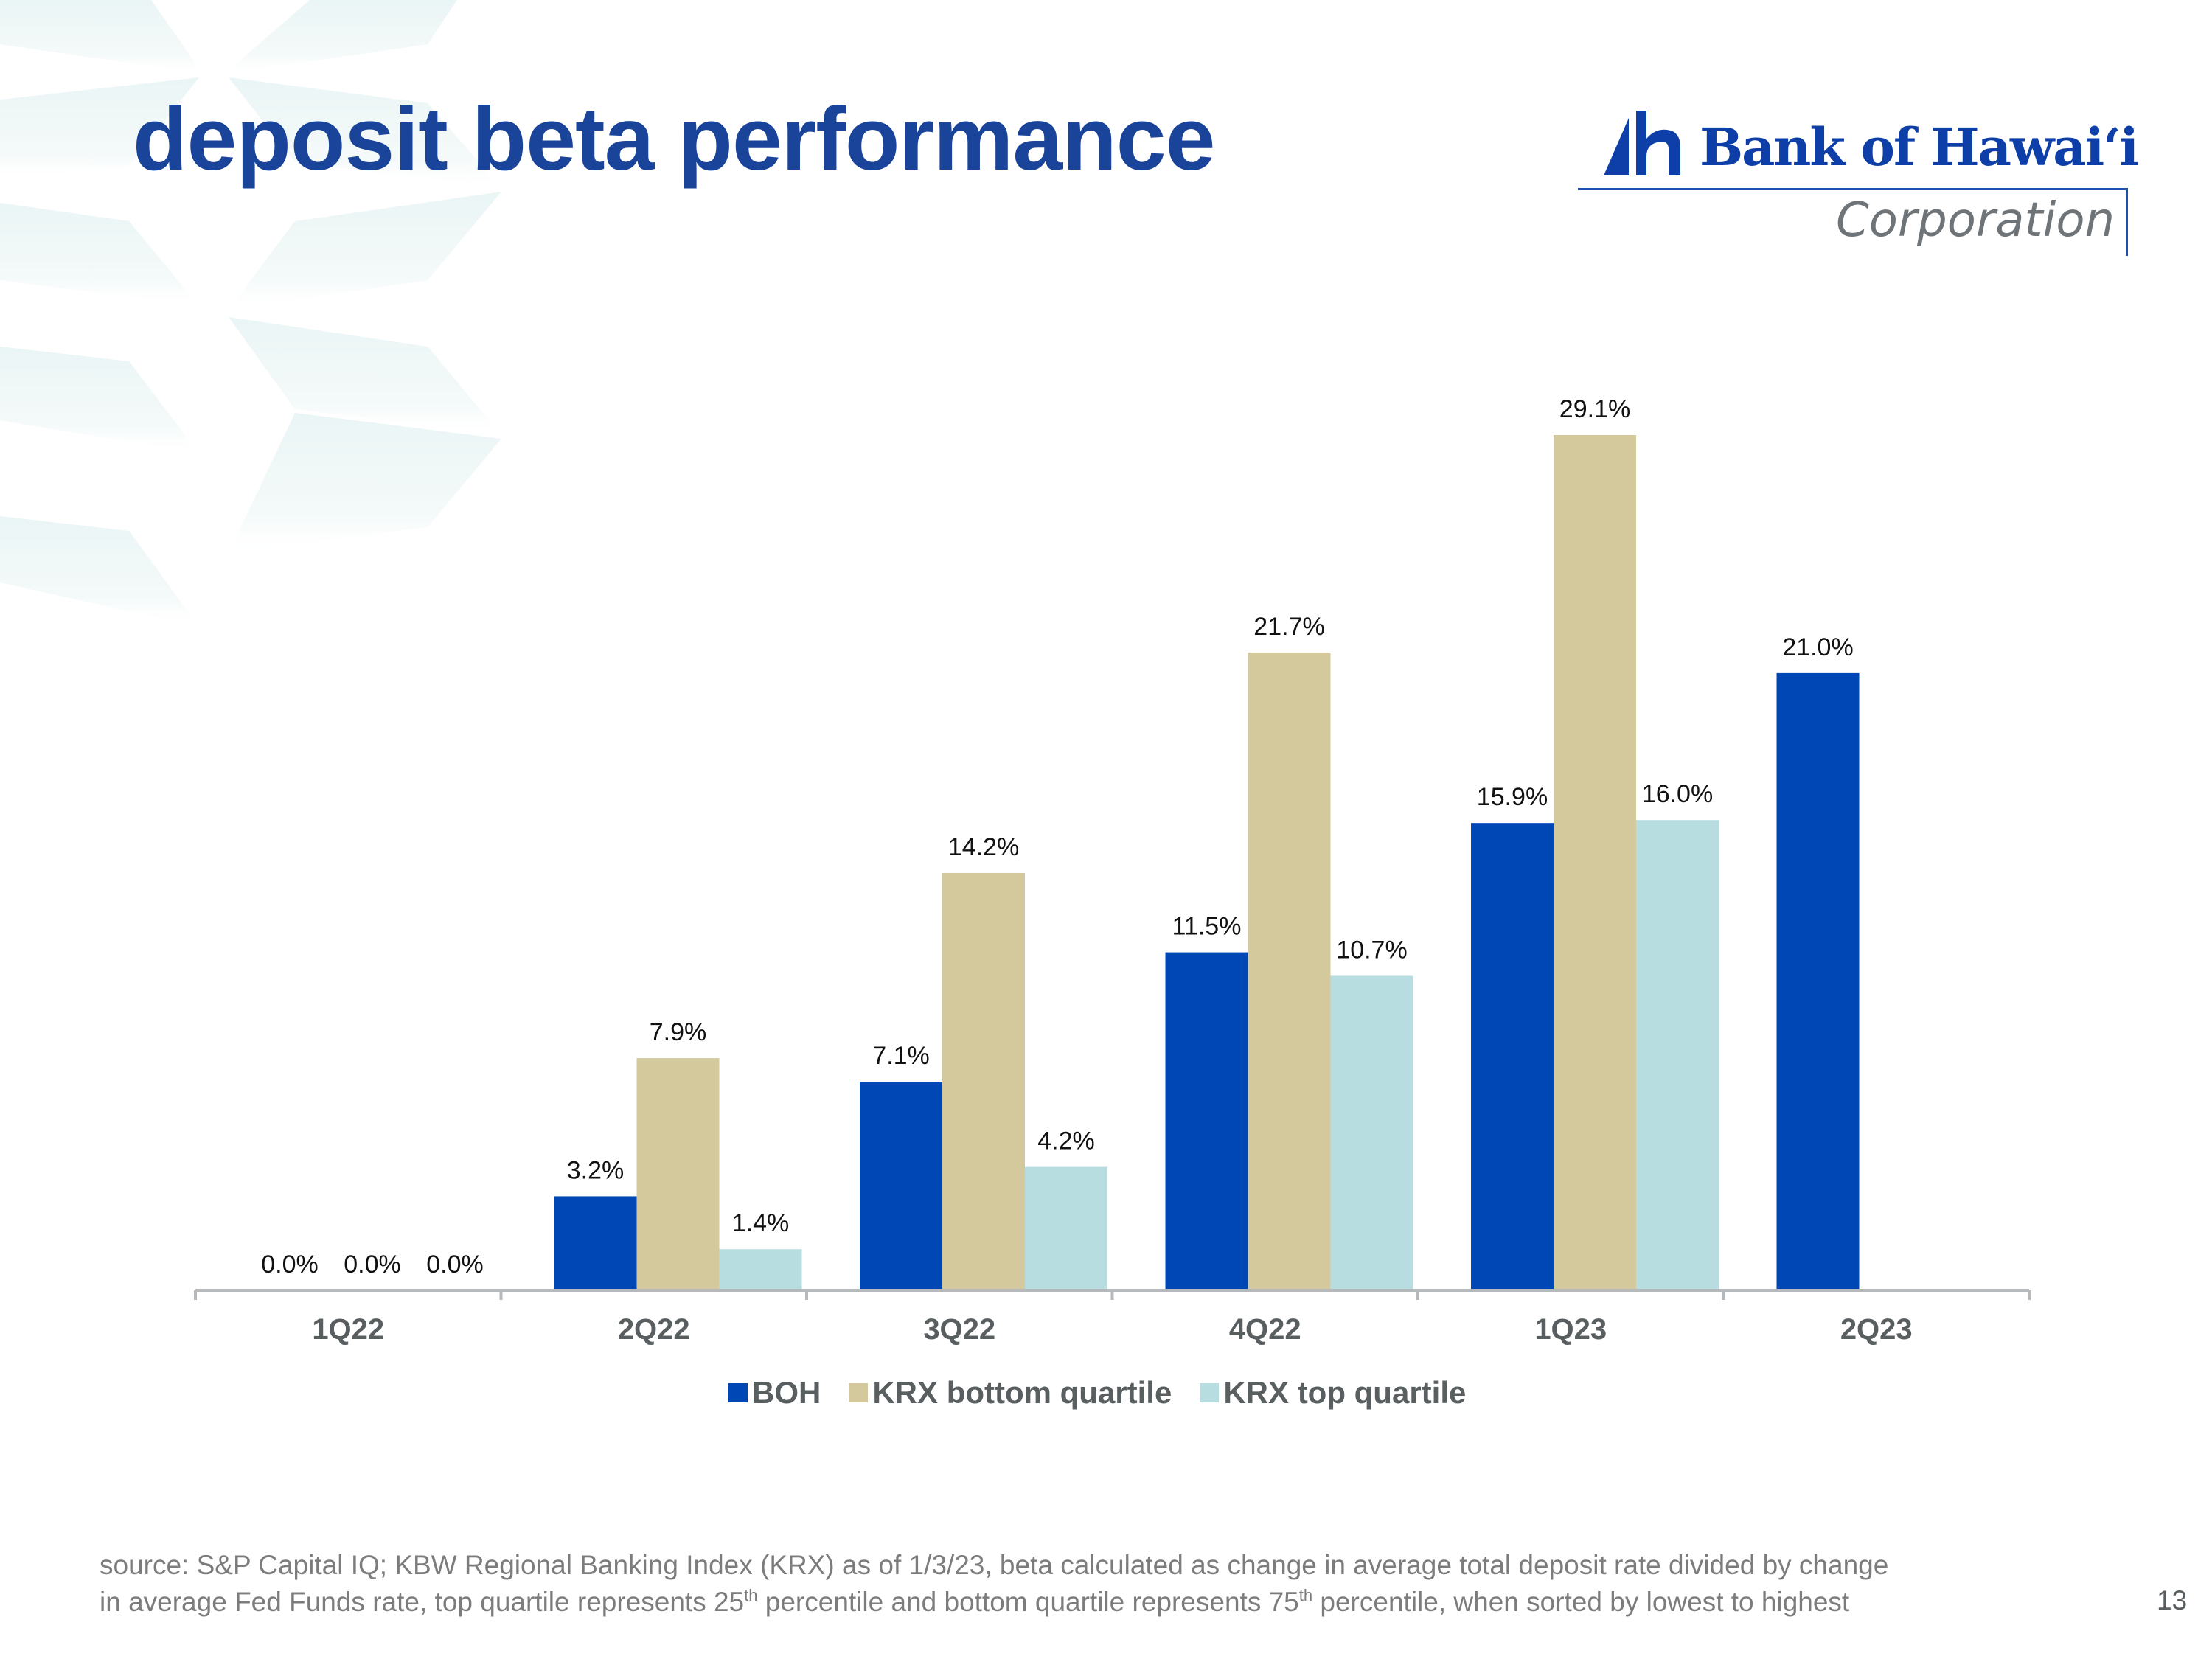 Image resolution: width=2212 pixels, height=1659 pixels. I want to click on data-label: 7.1%, so click(901, 1056).